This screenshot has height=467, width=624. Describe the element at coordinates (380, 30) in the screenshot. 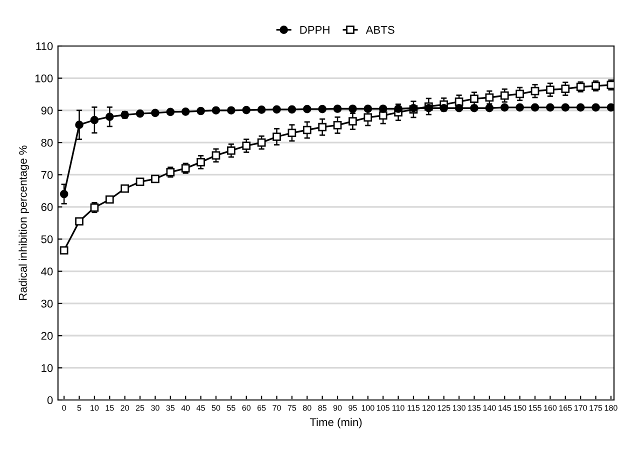

I see `legend-label: ABTS` at that location.